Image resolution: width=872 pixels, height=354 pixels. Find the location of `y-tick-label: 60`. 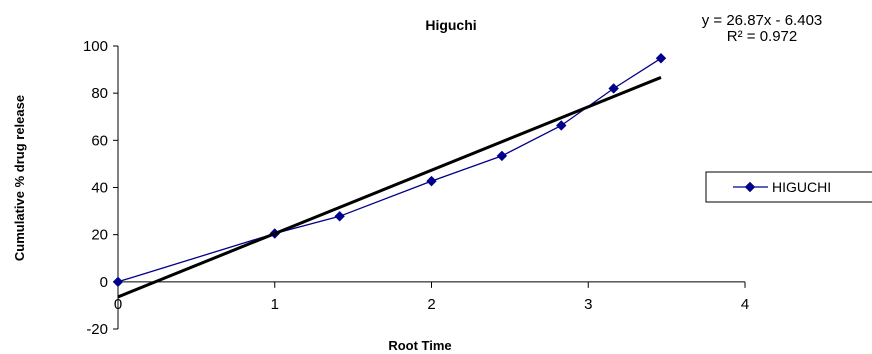

y-tick-label: 60 is located at coordinates (99, 140).